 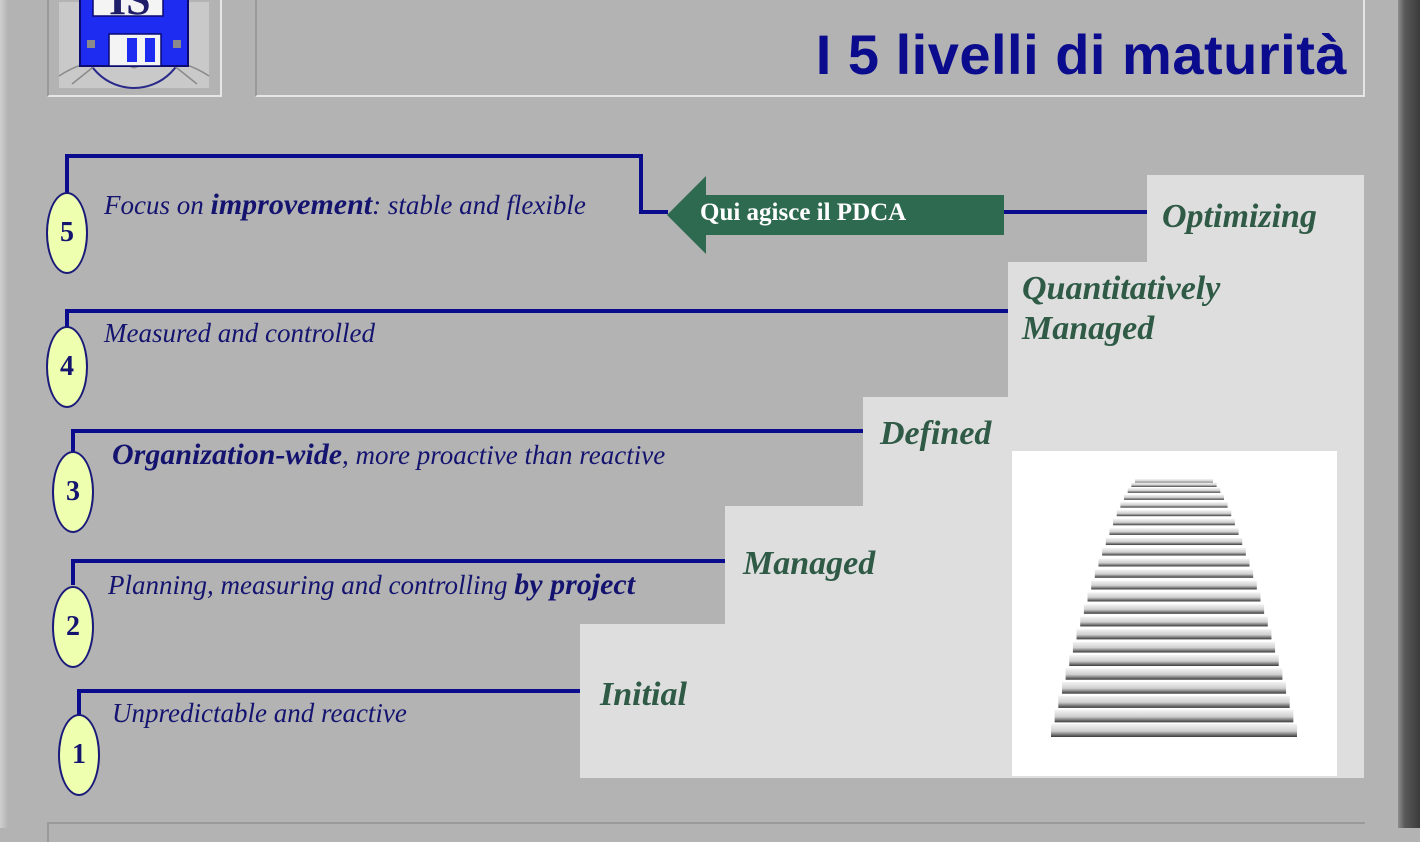 I want to click on level-1-number: 1, so click(x=79, y=754).